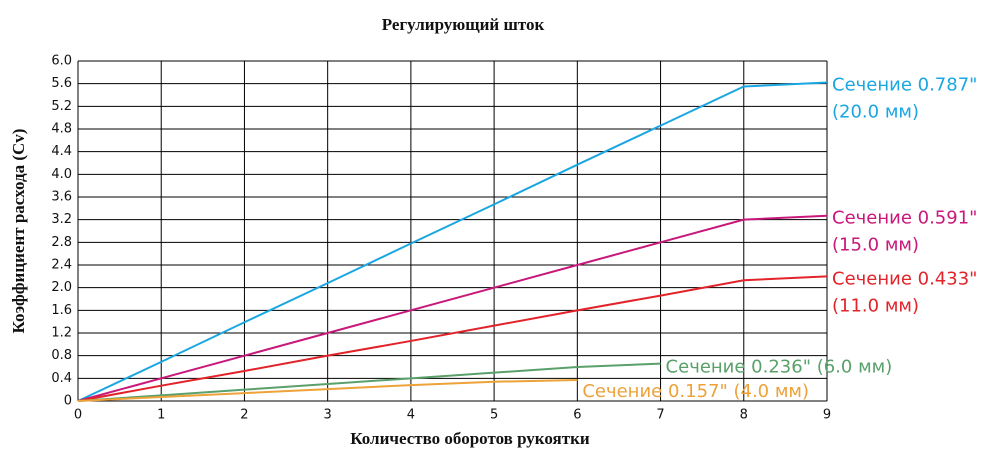  I want to click on x-axis-label: Количество оборотов рукоятки, so click(470, 438).